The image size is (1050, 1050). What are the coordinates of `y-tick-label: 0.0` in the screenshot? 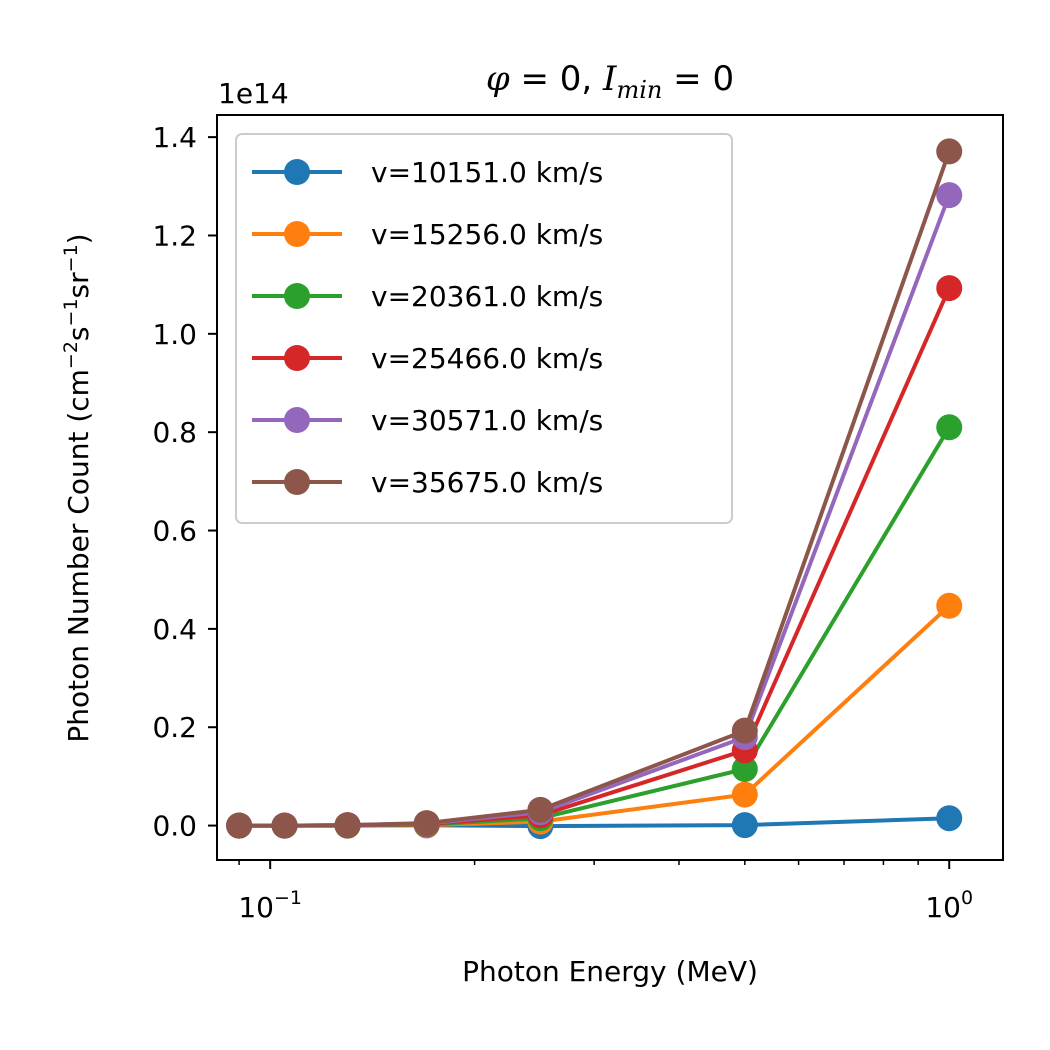 It's located at (174, 826).